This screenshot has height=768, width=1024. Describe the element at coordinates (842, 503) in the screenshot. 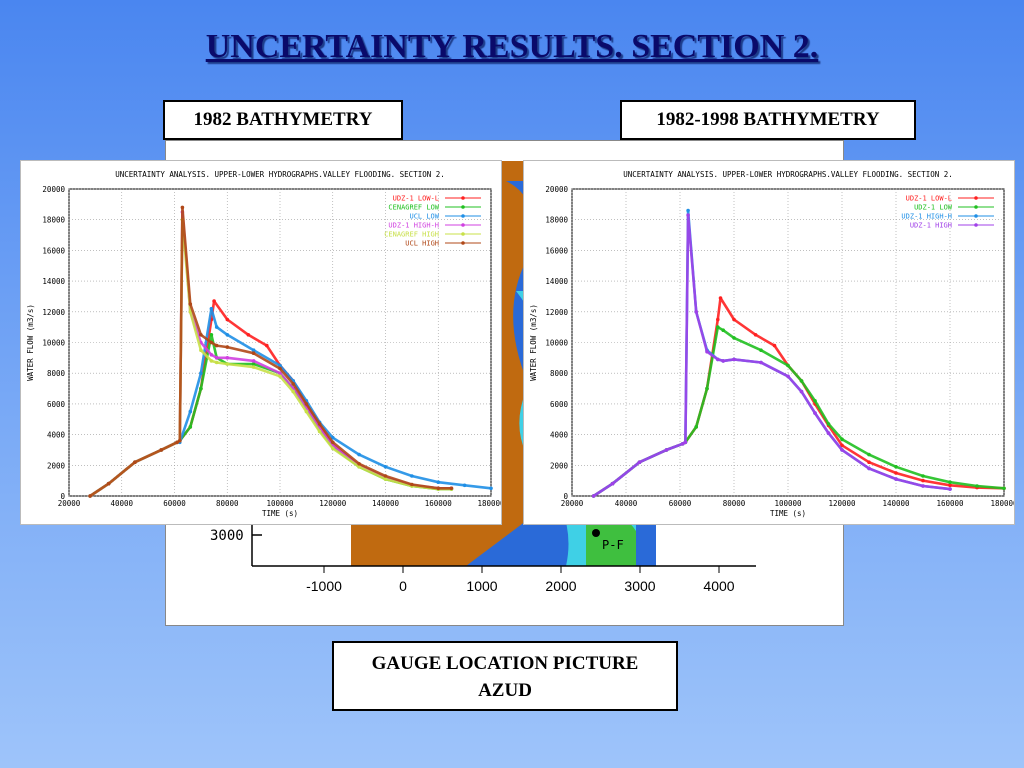

I see `x-tick-label: 120000` at that location.